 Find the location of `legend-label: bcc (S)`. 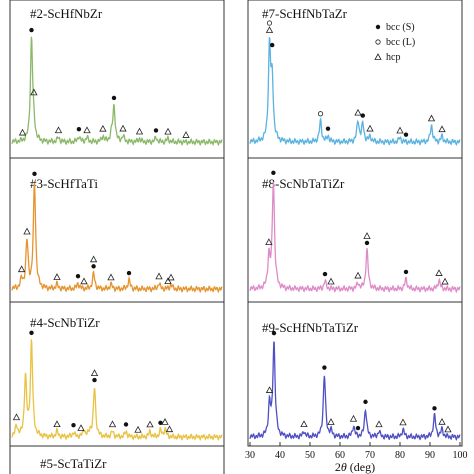

legend-label: bcc (S) is located at coordinates (400, 27).